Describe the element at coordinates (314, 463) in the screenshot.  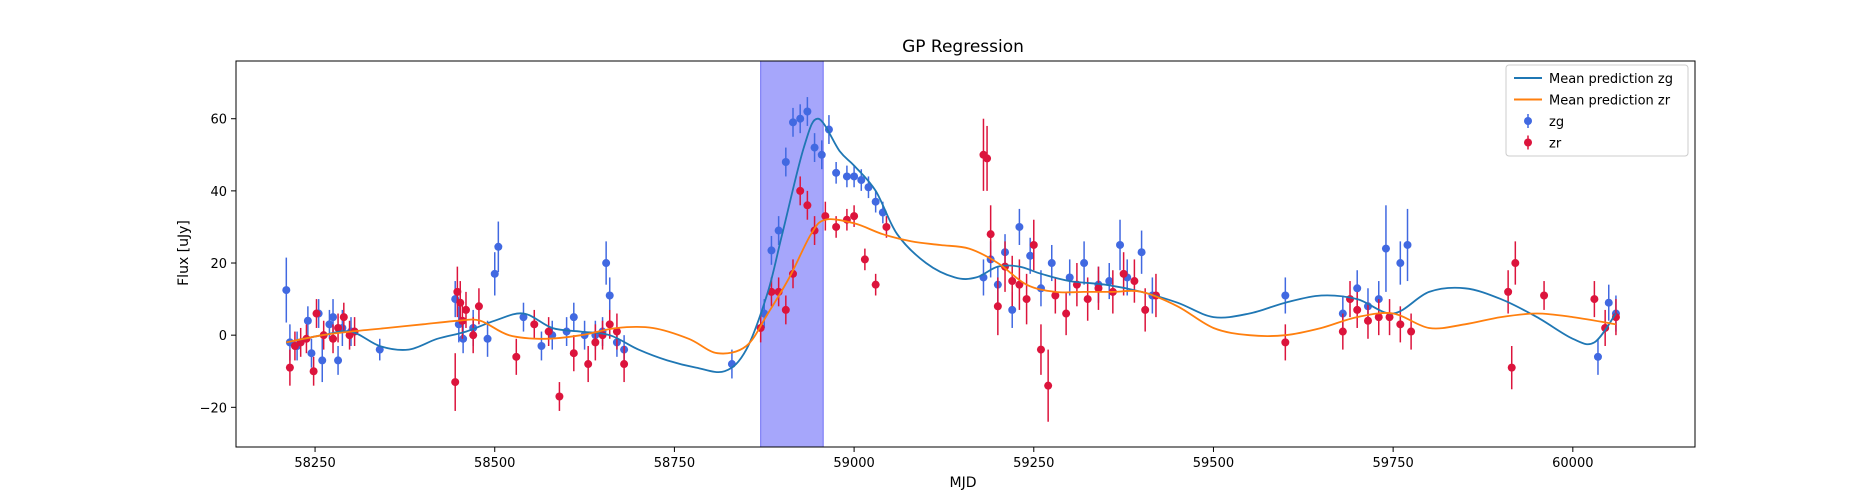
I see `x-tick-label: 58250` at that location.